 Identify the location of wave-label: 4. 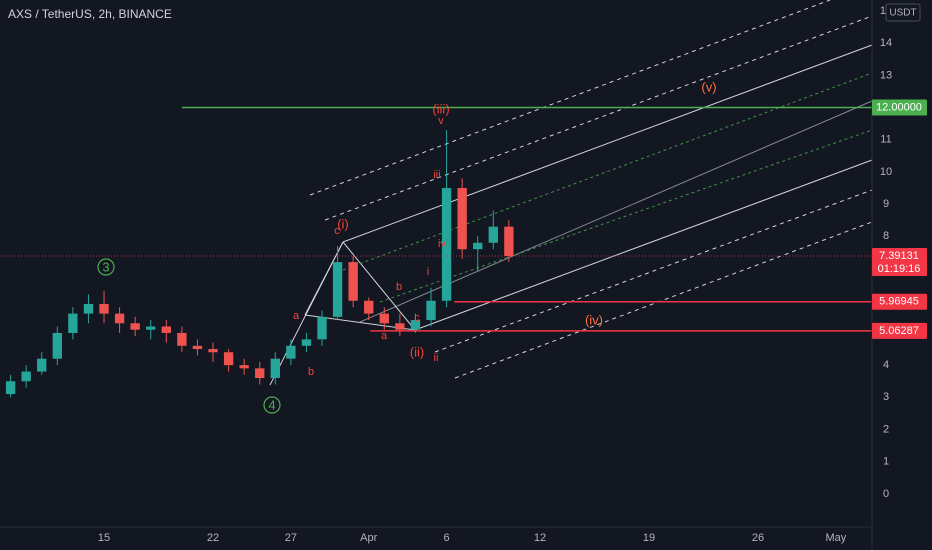
(271, 404).